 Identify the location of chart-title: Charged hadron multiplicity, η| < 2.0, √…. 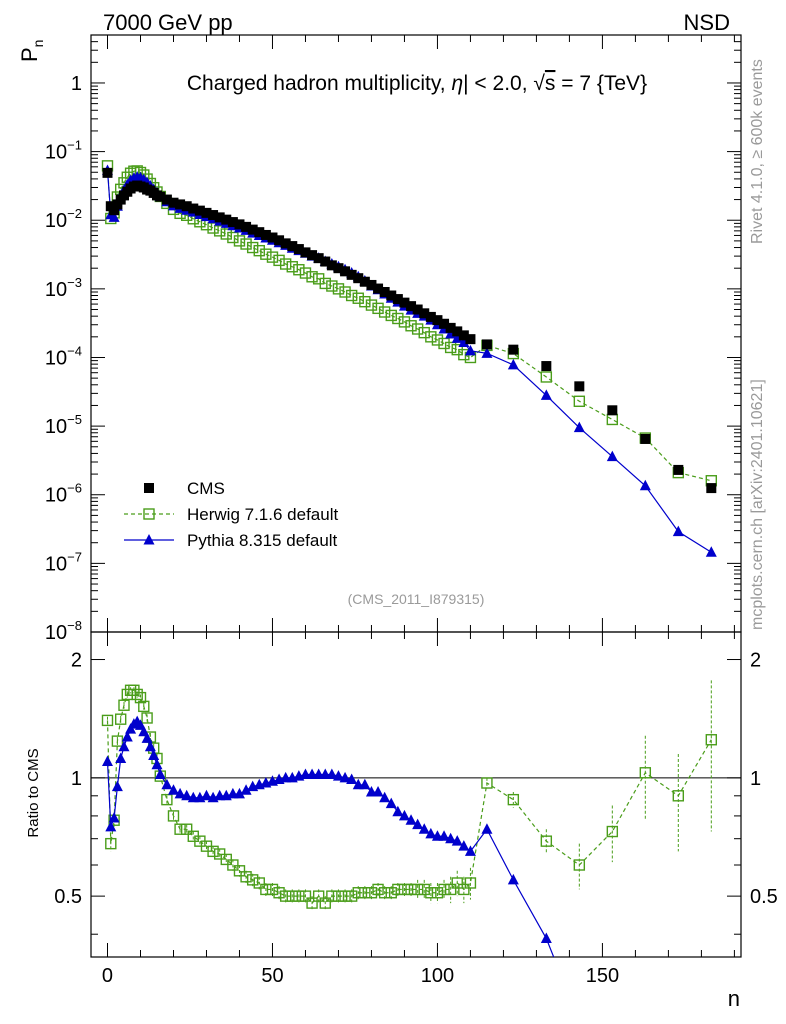
(417, 83).